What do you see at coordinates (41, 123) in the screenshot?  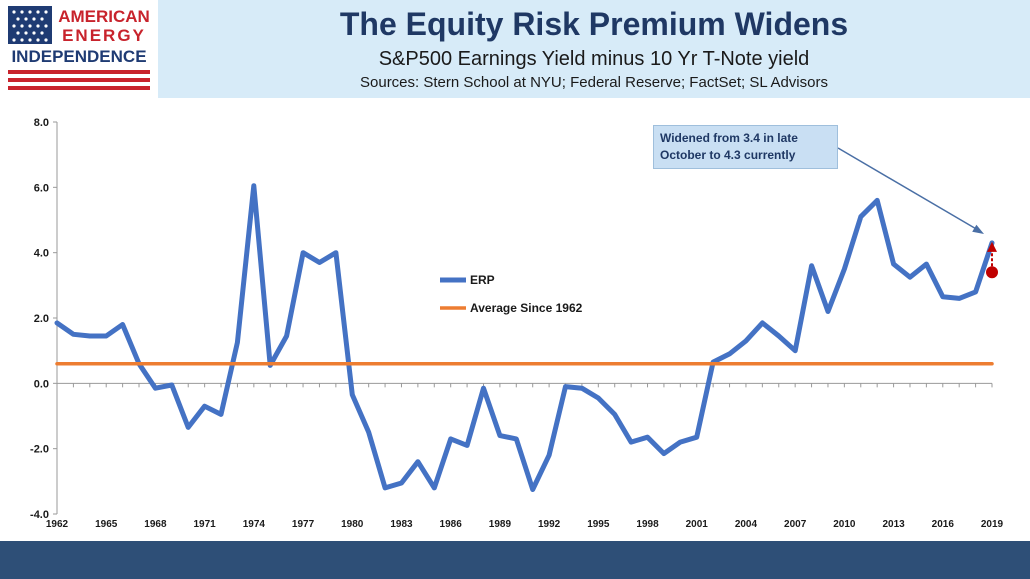 I see `y-tick-label: 8.0` at bounding box center [41, 123].